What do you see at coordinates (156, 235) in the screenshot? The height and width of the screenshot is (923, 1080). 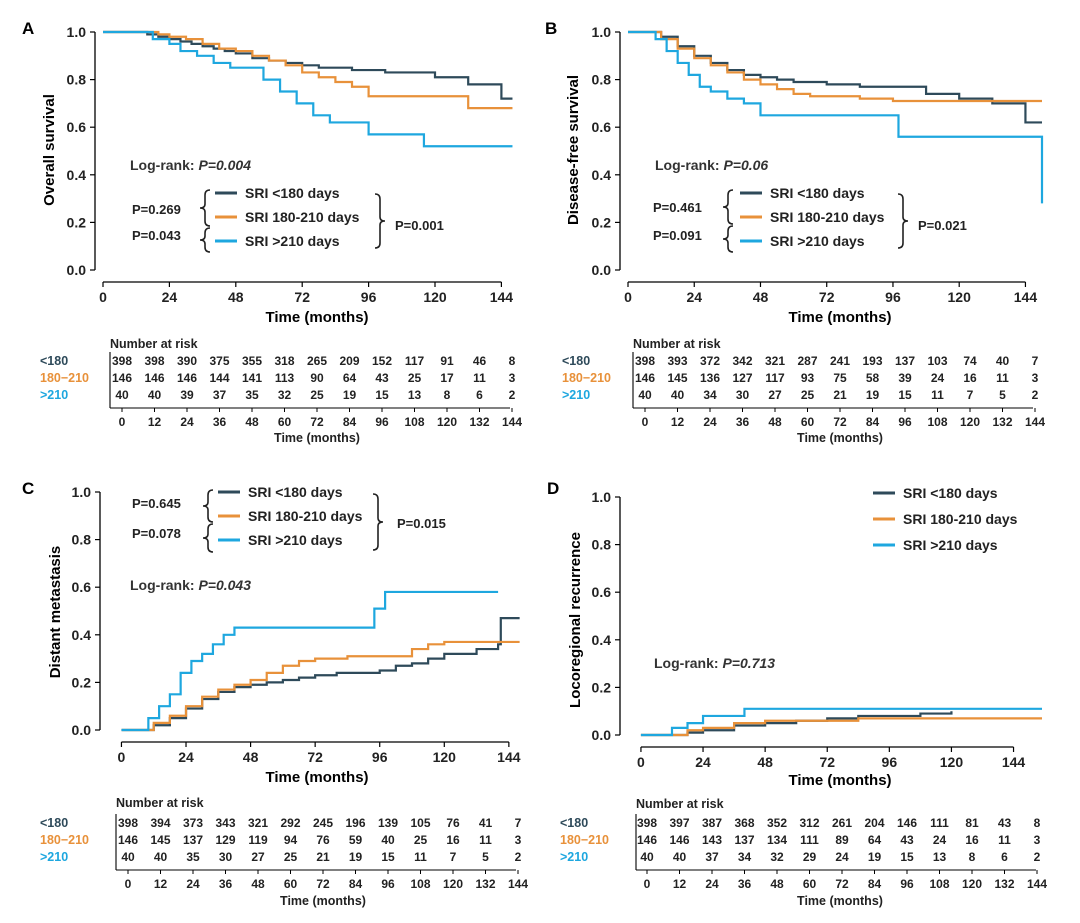 I see `pvalue-pair-2: P=0.043` at bounding box center [156, 235].